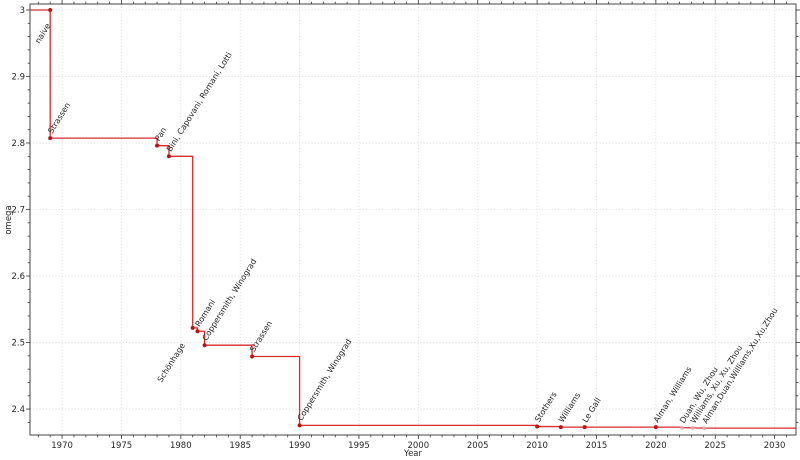 The image size is (800, 460). What do you see at coordinates (656, 446) in the screenshot?
I see `x-tick-label: 2020` at bounding box center [656, 446].